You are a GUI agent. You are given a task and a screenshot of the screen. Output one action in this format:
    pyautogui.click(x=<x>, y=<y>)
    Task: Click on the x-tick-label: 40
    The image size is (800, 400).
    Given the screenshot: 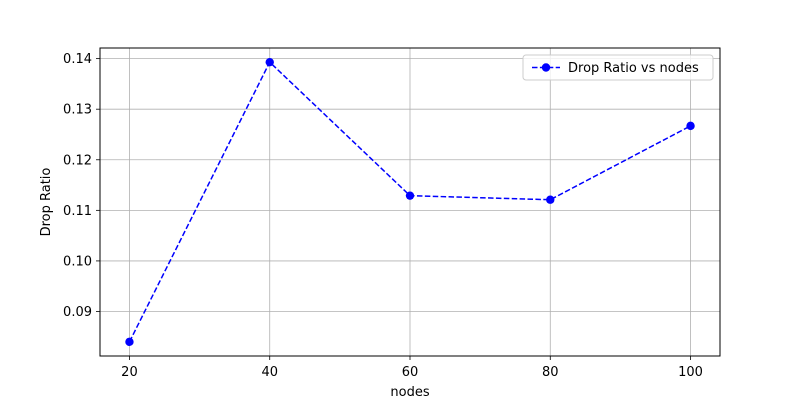 What is the action you would take?
    pyautogui.click(x=269, y=372)
    